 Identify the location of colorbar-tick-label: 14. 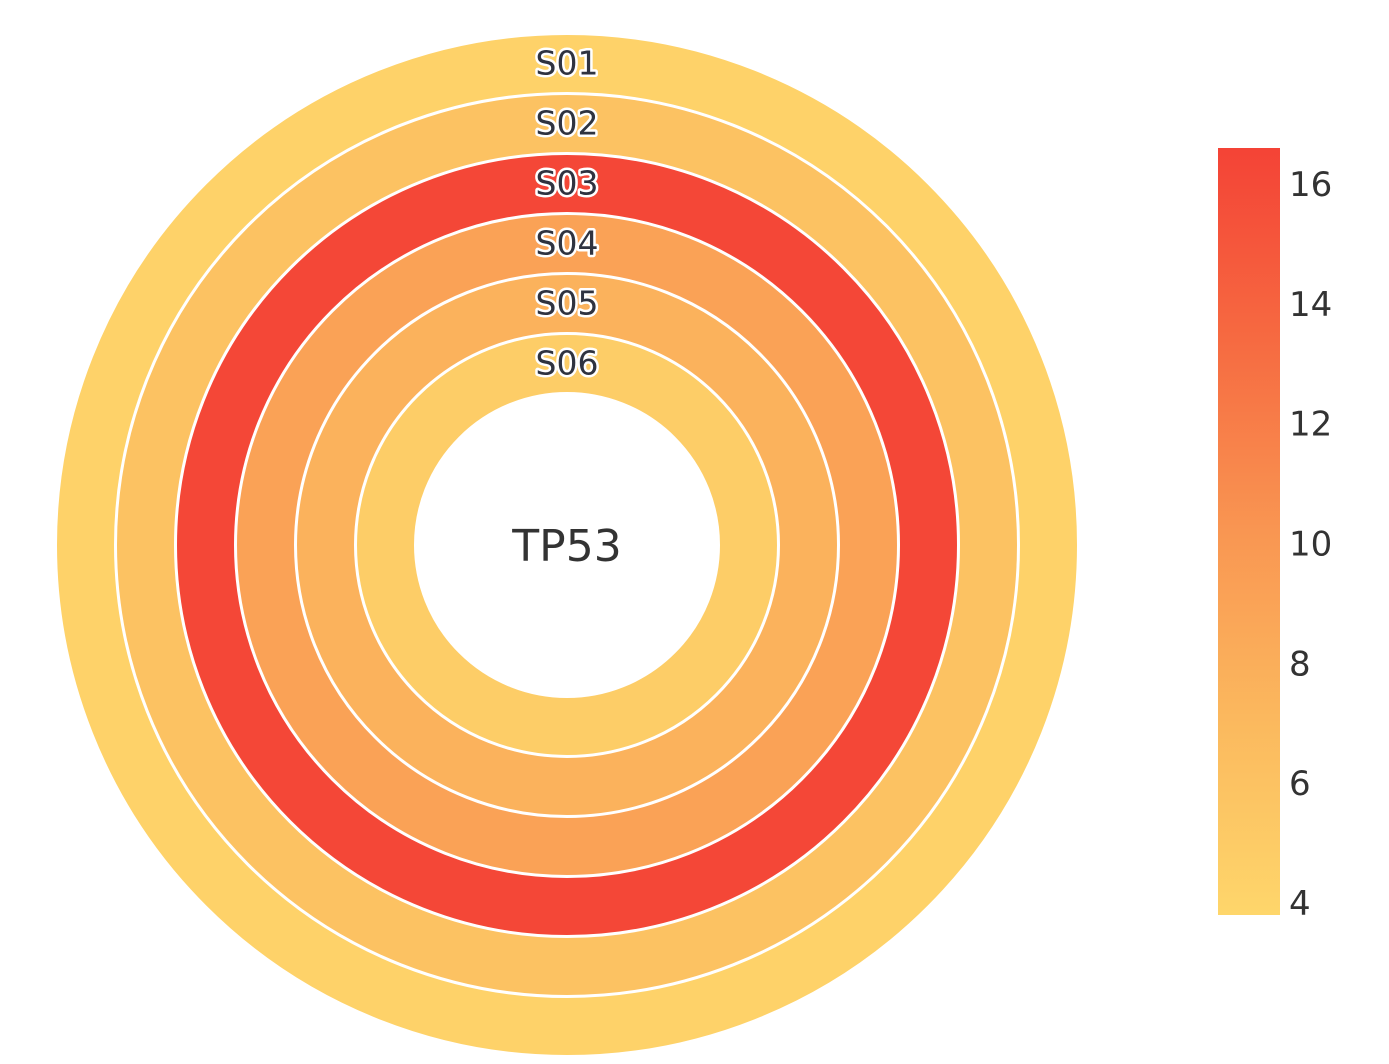
(1310, 305).